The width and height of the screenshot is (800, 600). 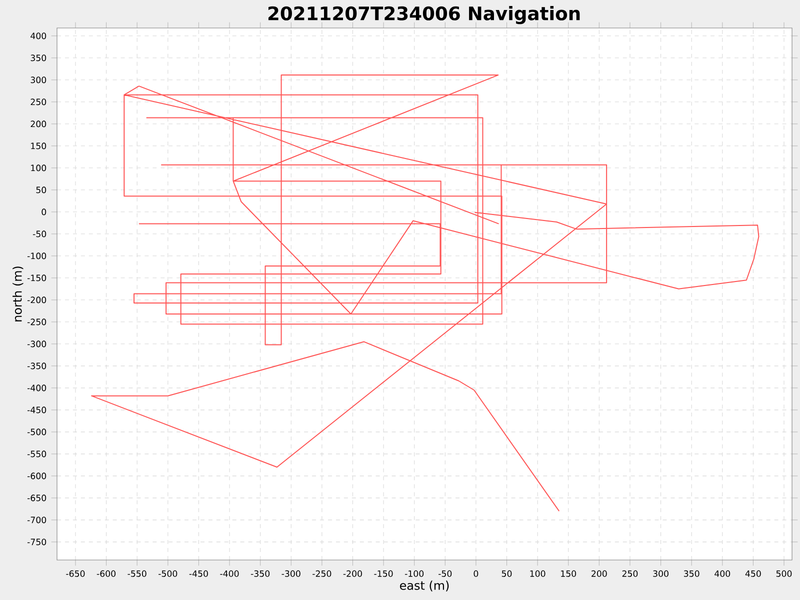 I want to click on y-tick-label: -600, so click(x=36, y=476).